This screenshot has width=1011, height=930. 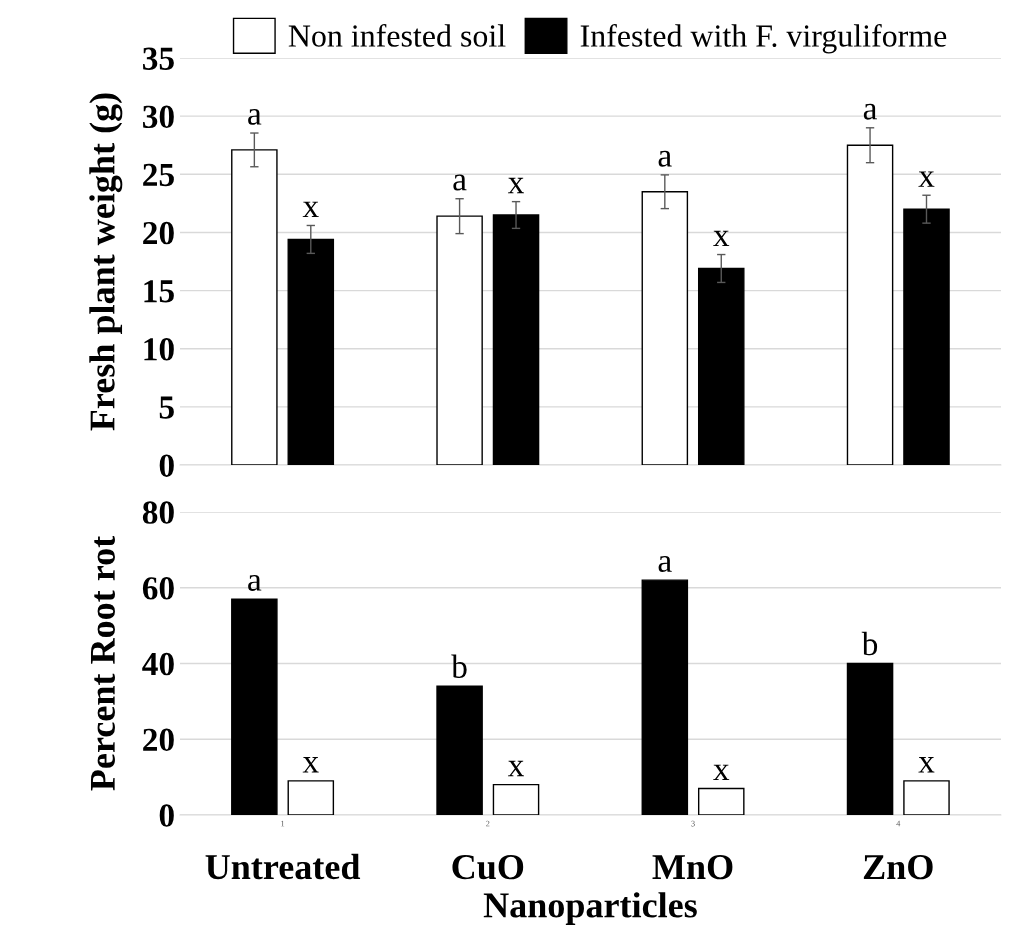 I want to click on y-axis-title: Percent Root rot, so click(x=102, y=663).